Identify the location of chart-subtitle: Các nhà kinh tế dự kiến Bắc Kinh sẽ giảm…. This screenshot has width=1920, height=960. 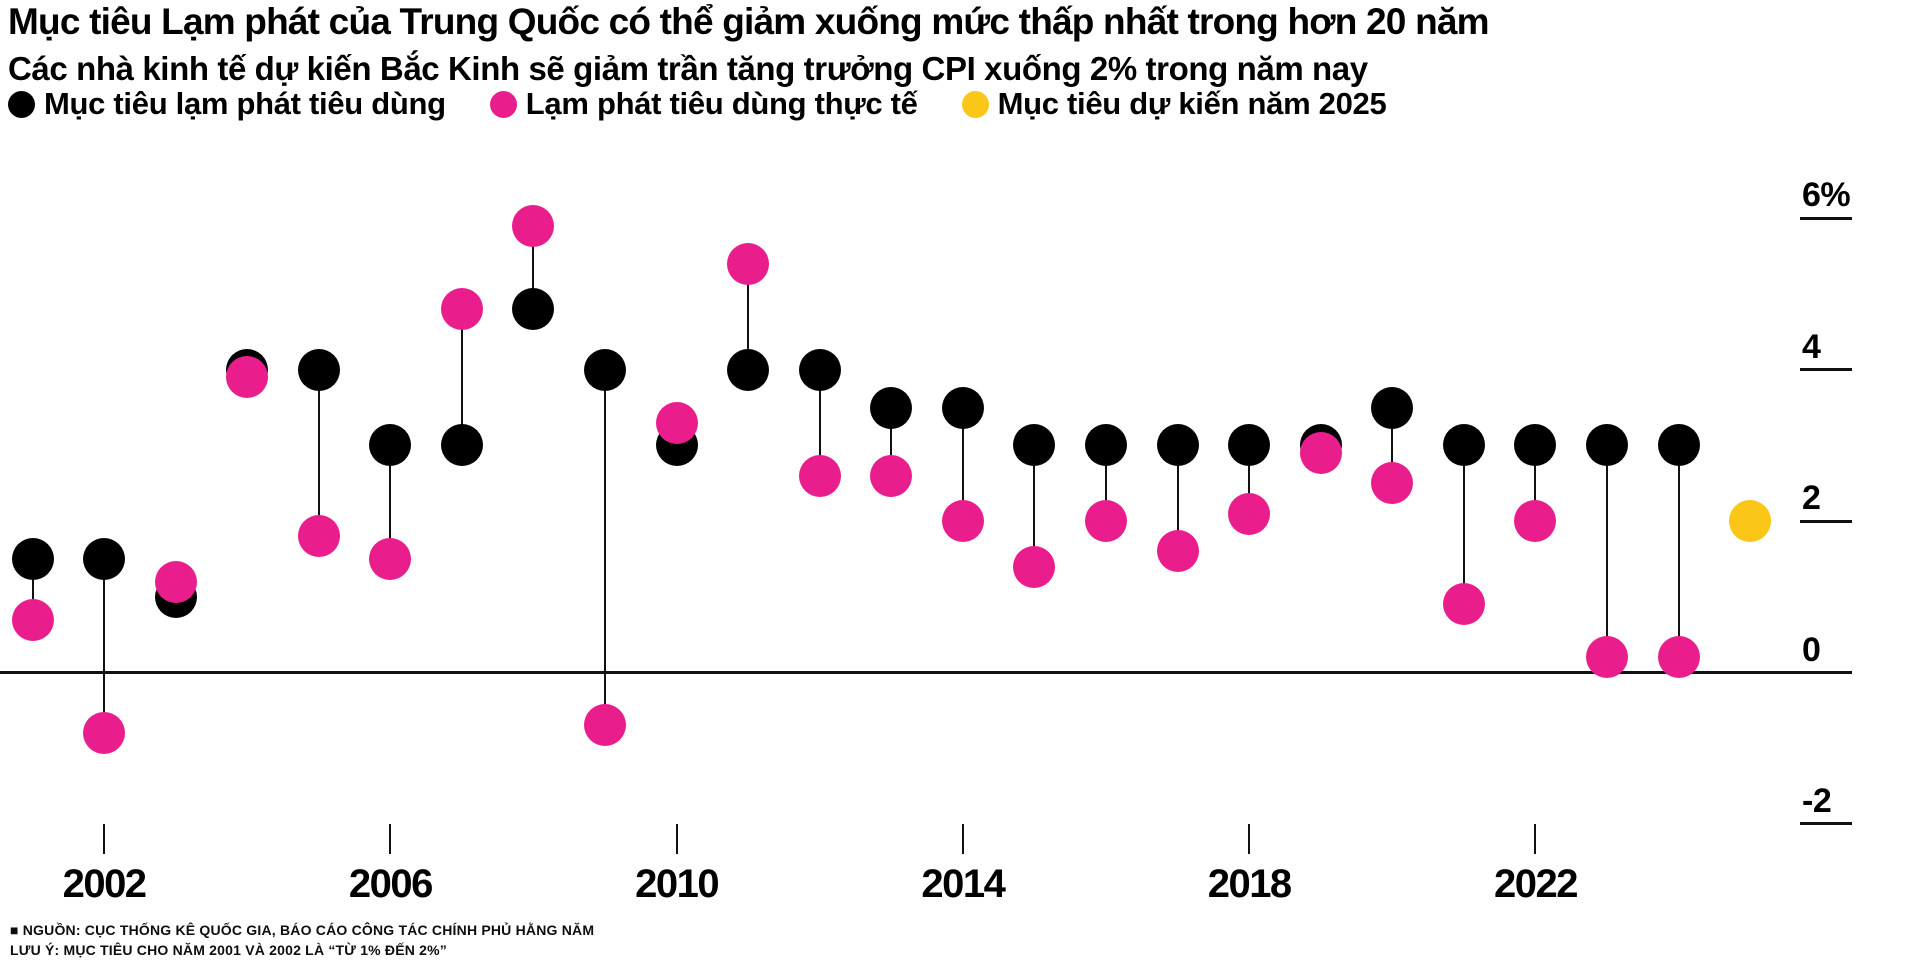
(688, 68).